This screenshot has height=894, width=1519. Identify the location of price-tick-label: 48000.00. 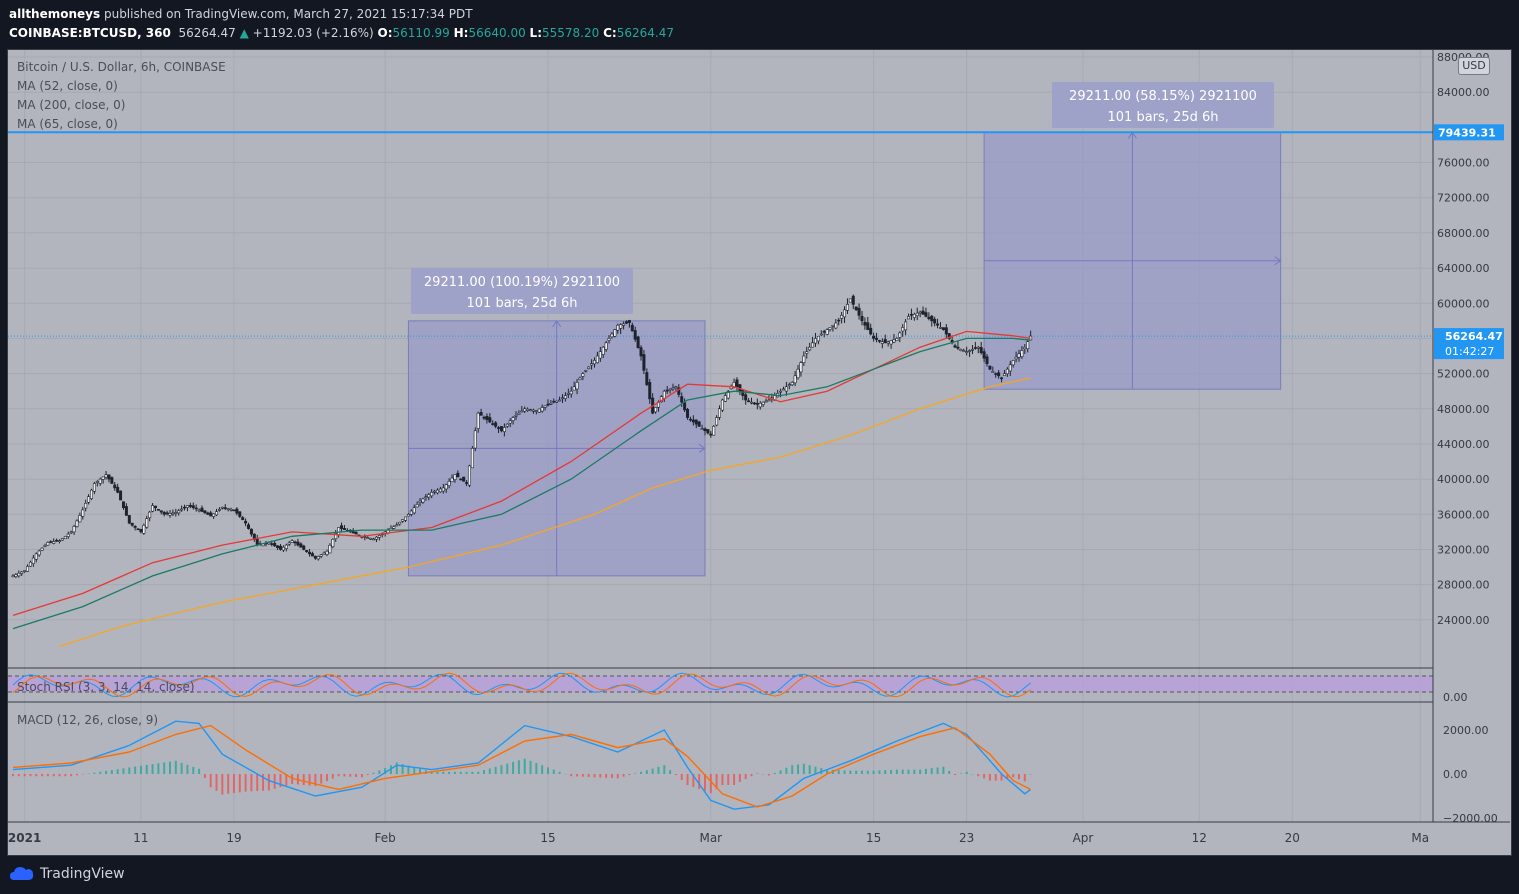
(1463, 409).